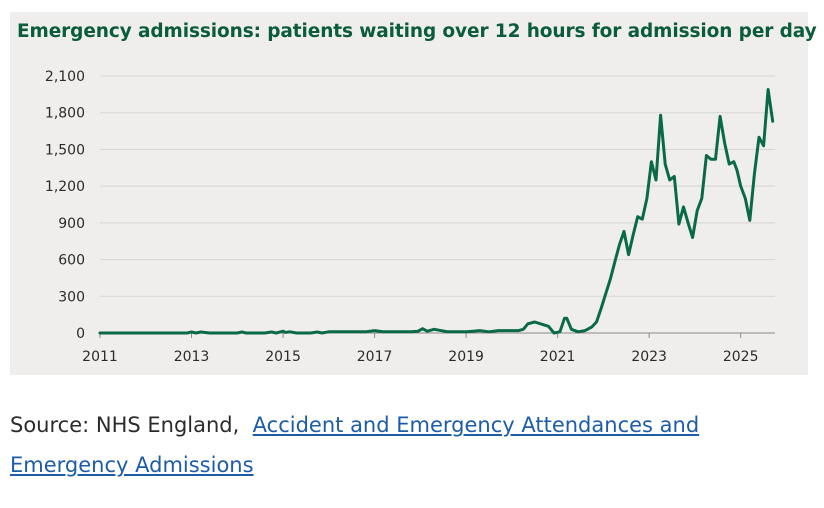 This screenshot has width=824, height=508. What do you see at coordinates (125, 425) in the screenshot?
I see `source-prefix: Source: NHS England,` at bounding box center [125, 425].